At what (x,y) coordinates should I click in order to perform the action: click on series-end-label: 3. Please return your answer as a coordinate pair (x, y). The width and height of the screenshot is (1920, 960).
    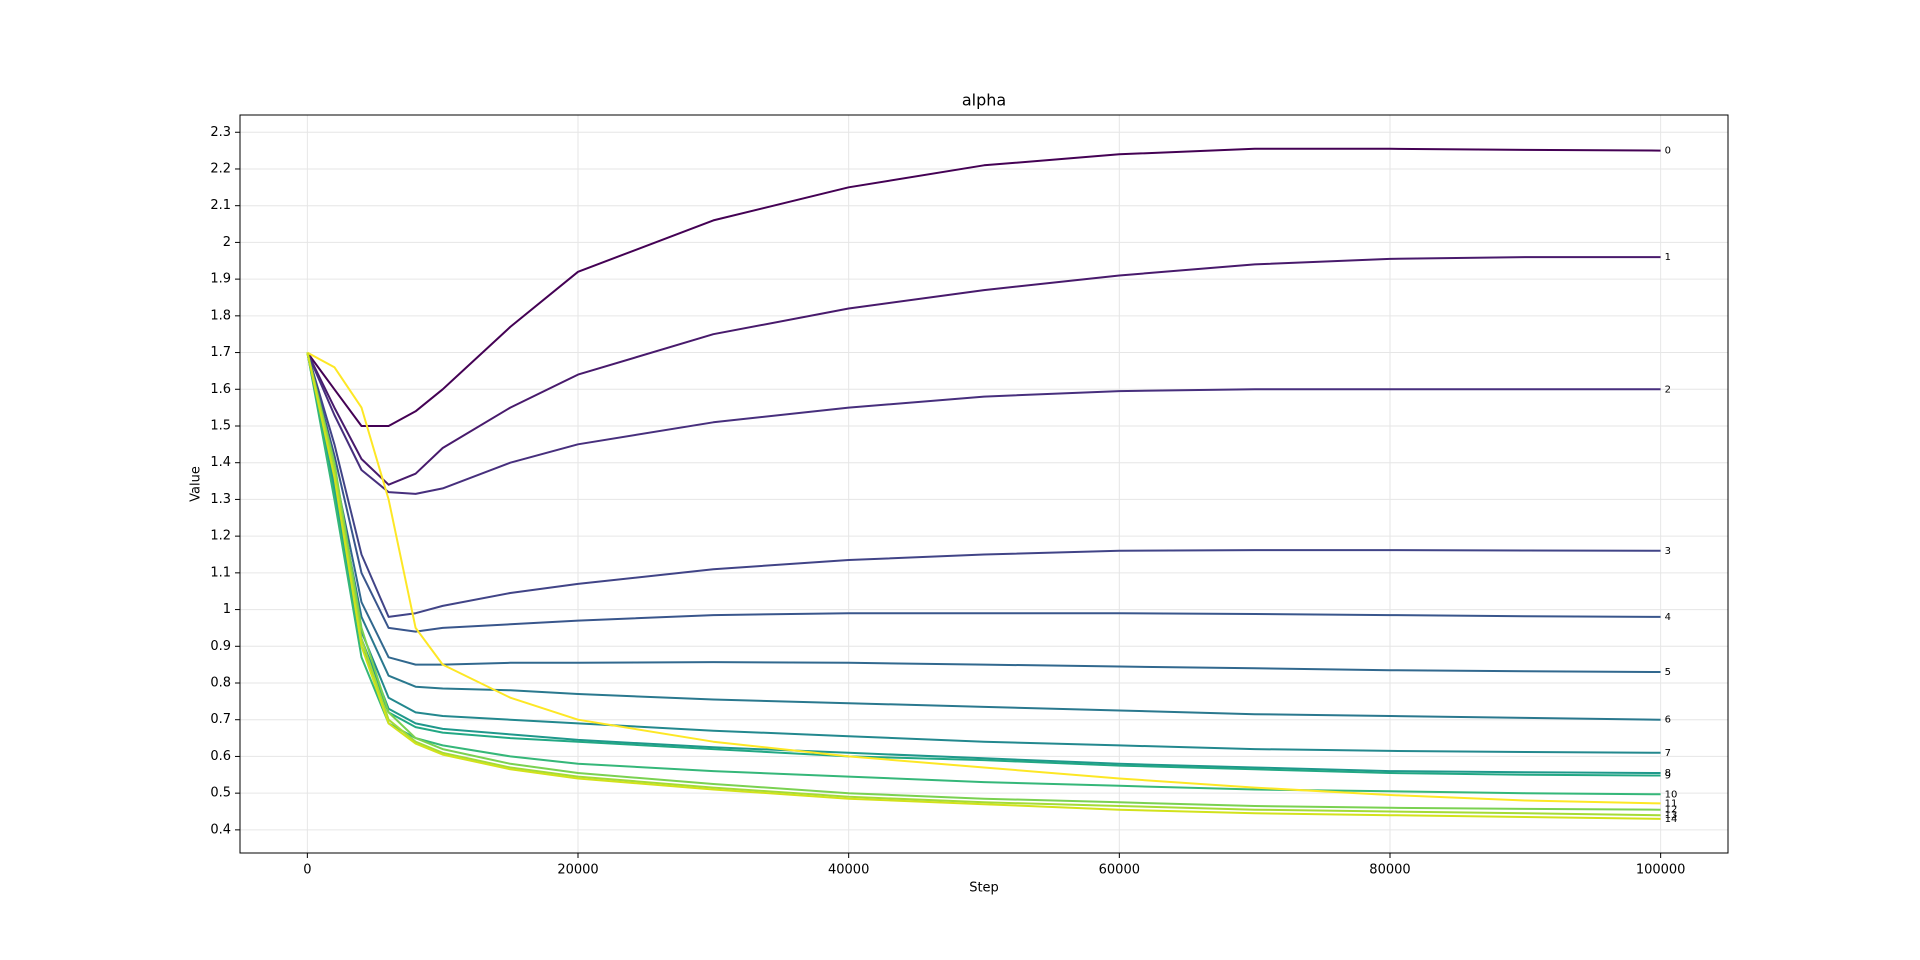
    Looking at the image, I should click on (1668, 551).